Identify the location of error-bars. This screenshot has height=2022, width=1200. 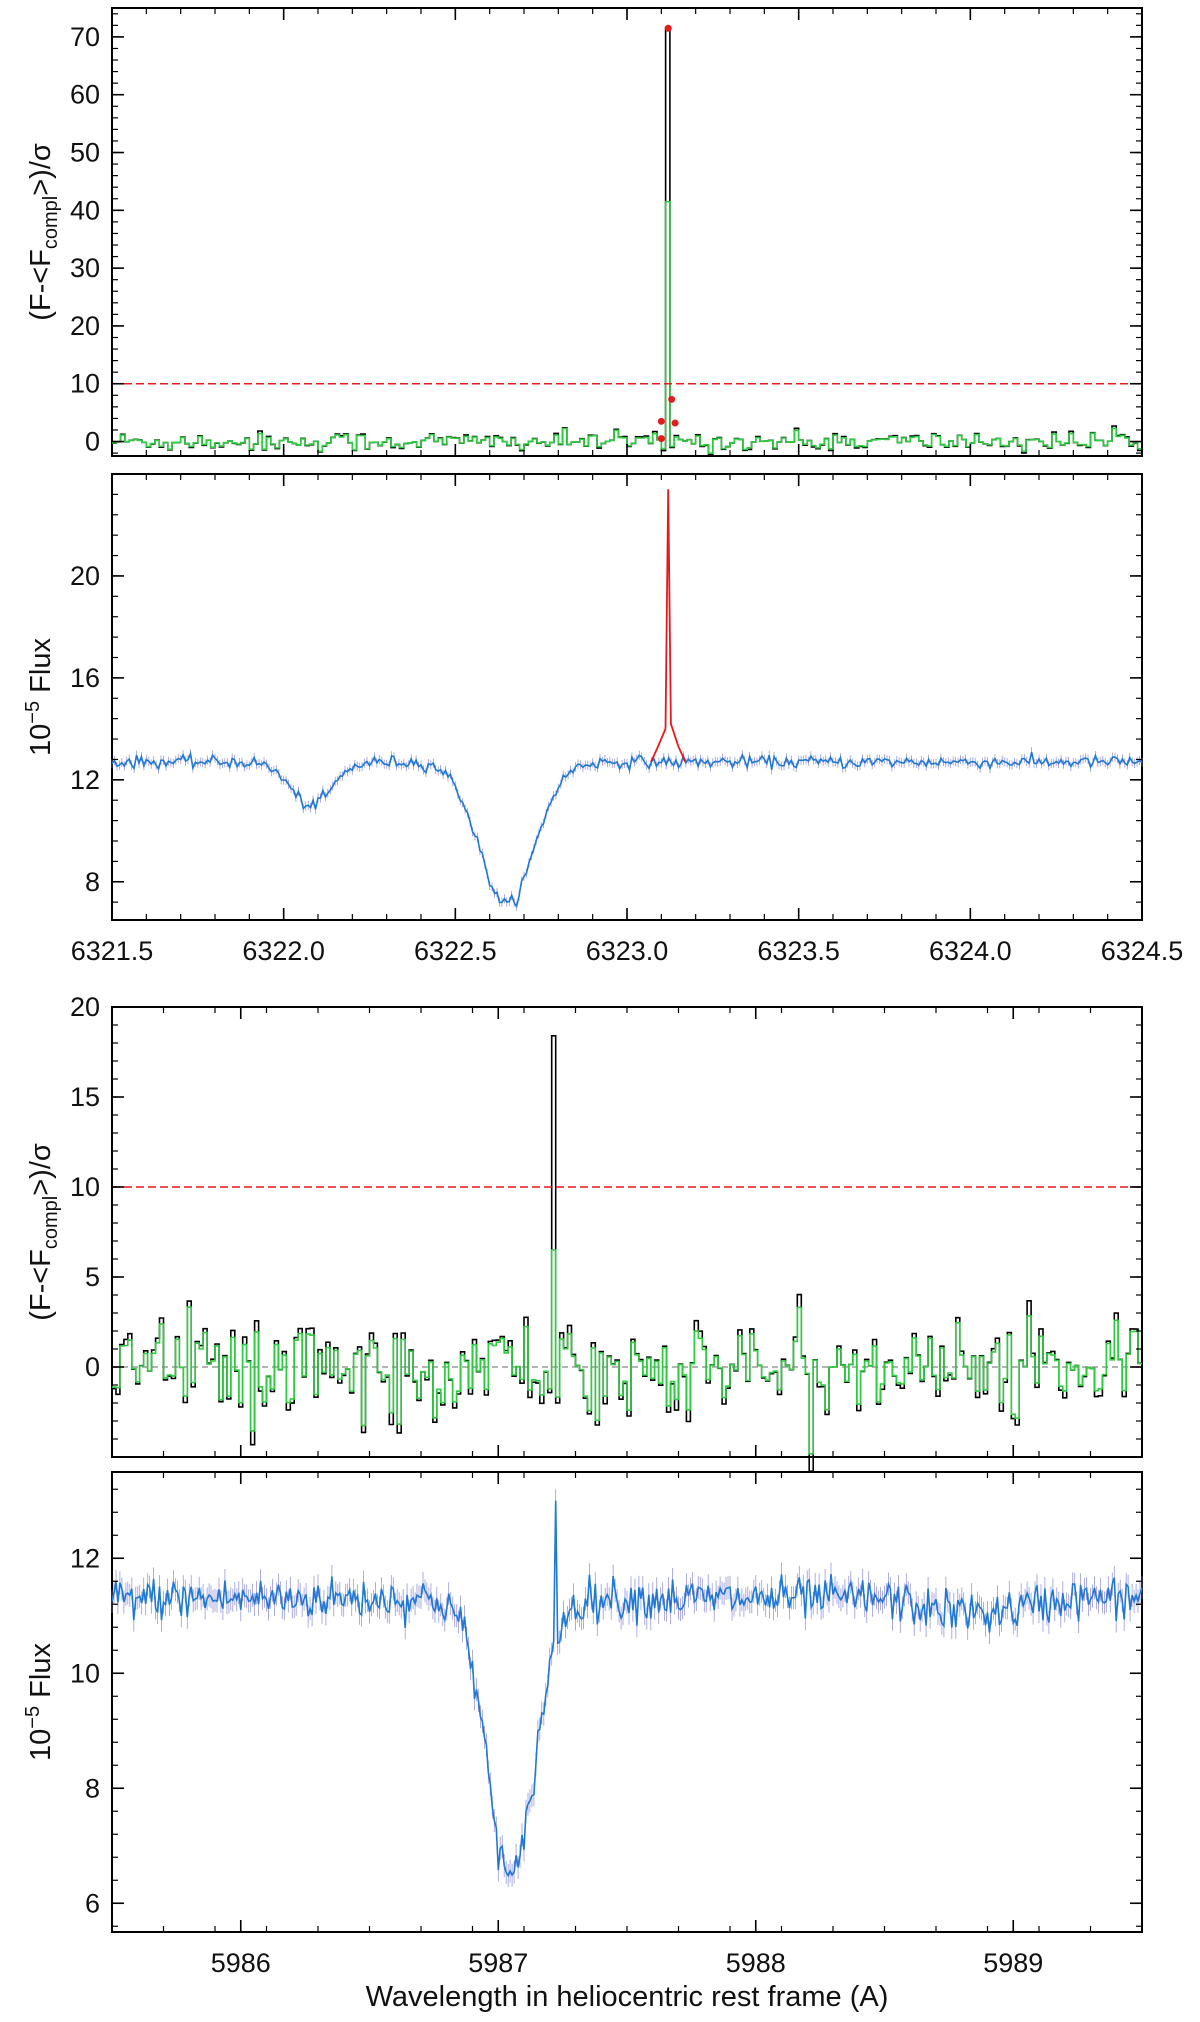
(627, 829).